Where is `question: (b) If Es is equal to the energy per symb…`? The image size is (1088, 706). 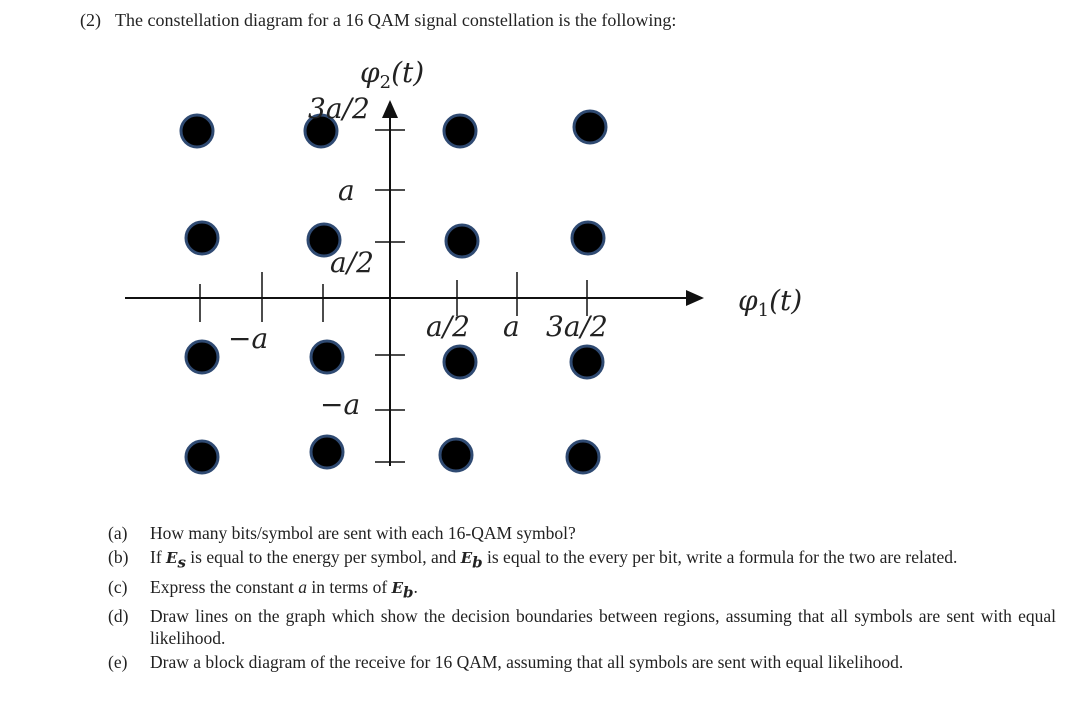
question: (b) If Es is equal to the energy per symb… is located at coordinates (582, 560).